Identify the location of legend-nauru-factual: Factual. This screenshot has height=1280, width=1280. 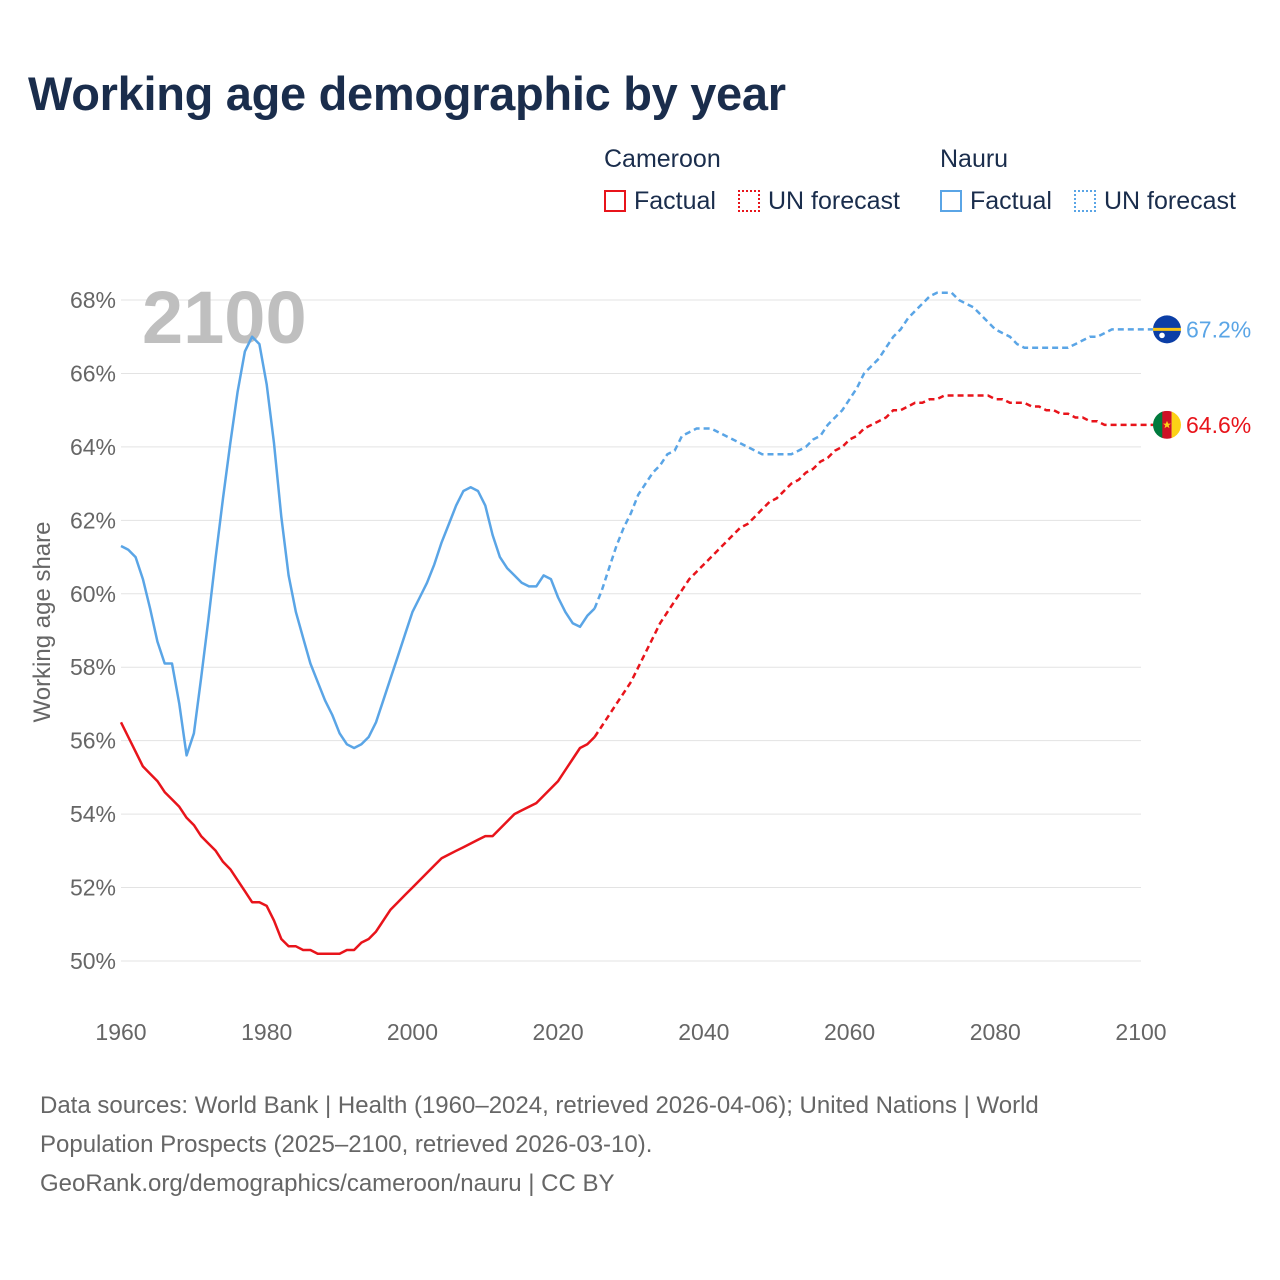
(996, 201).